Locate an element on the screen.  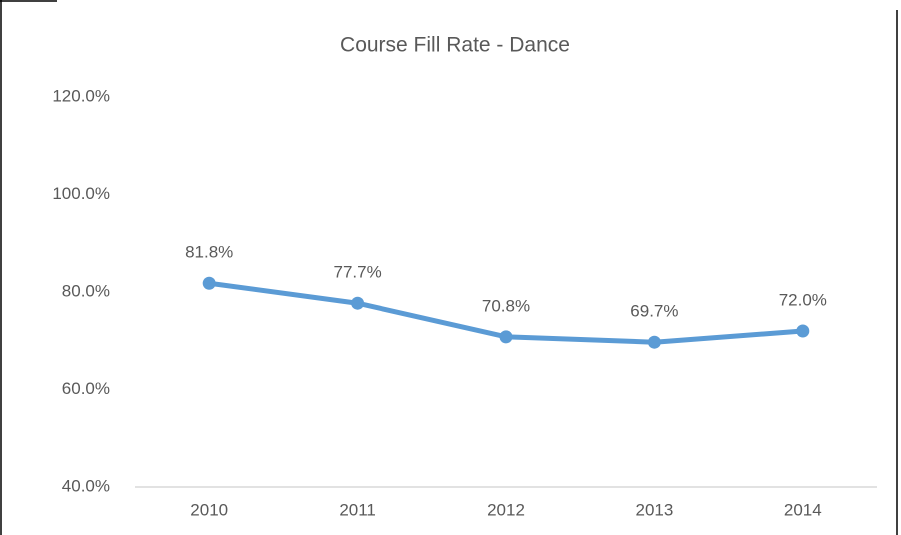
x-tick-label: 2013 is located at coordinates (654, 509).